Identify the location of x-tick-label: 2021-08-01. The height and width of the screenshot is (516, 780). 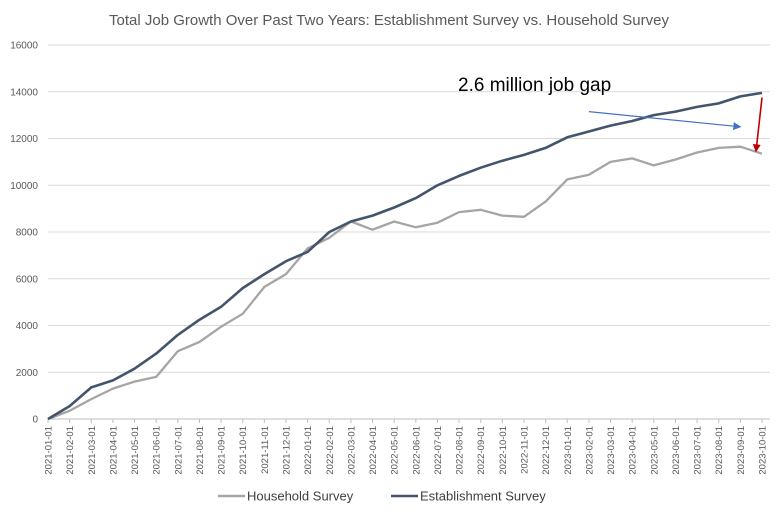
(200, 450).